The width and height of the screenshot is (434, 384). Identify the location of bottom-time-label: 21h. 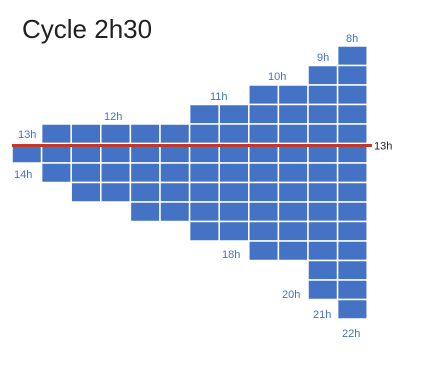
(322, 315).